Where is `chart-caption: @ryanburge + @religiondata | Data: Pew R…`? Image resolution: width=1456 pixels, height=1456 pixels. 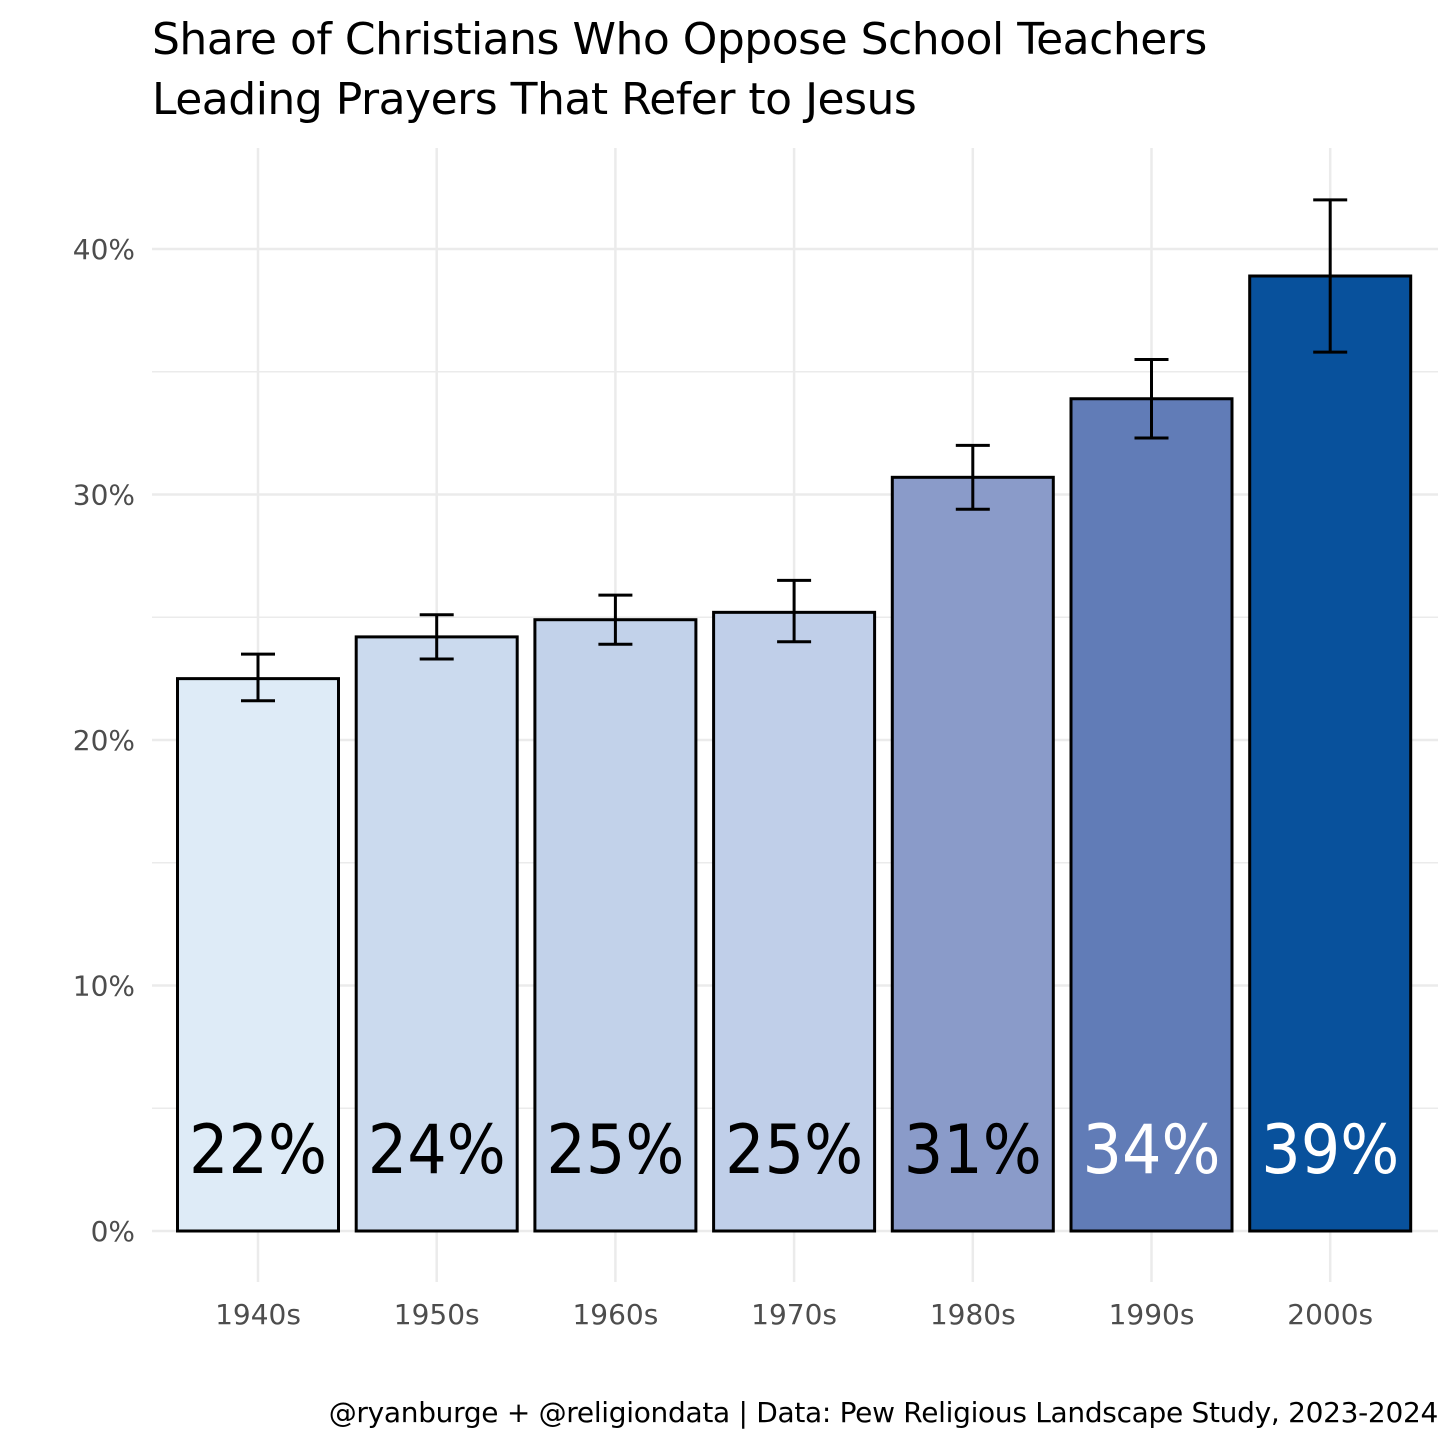
chart-caption: @ryanburge + @religiondata | Data: Pew R… is located at coordinates (883, 1412).